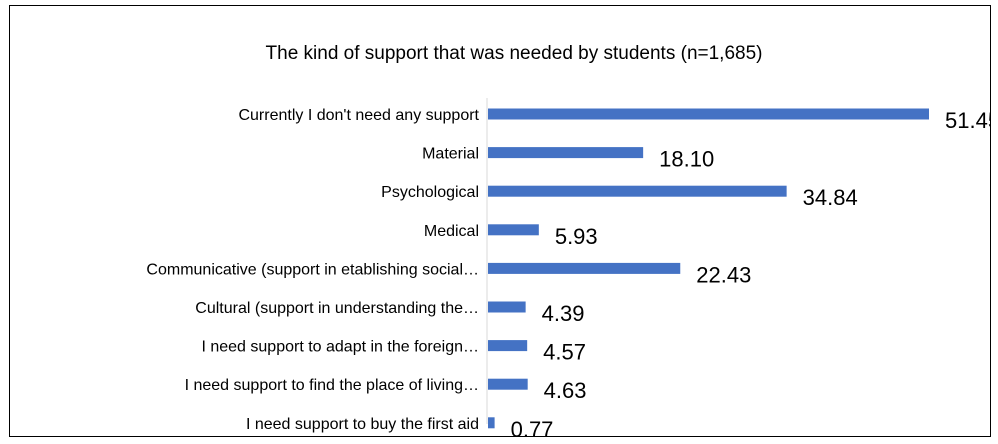 Image resolution: width=998 pixels, height=444 pixels. I want to click on data-label: 4.39, so click(563, 313).